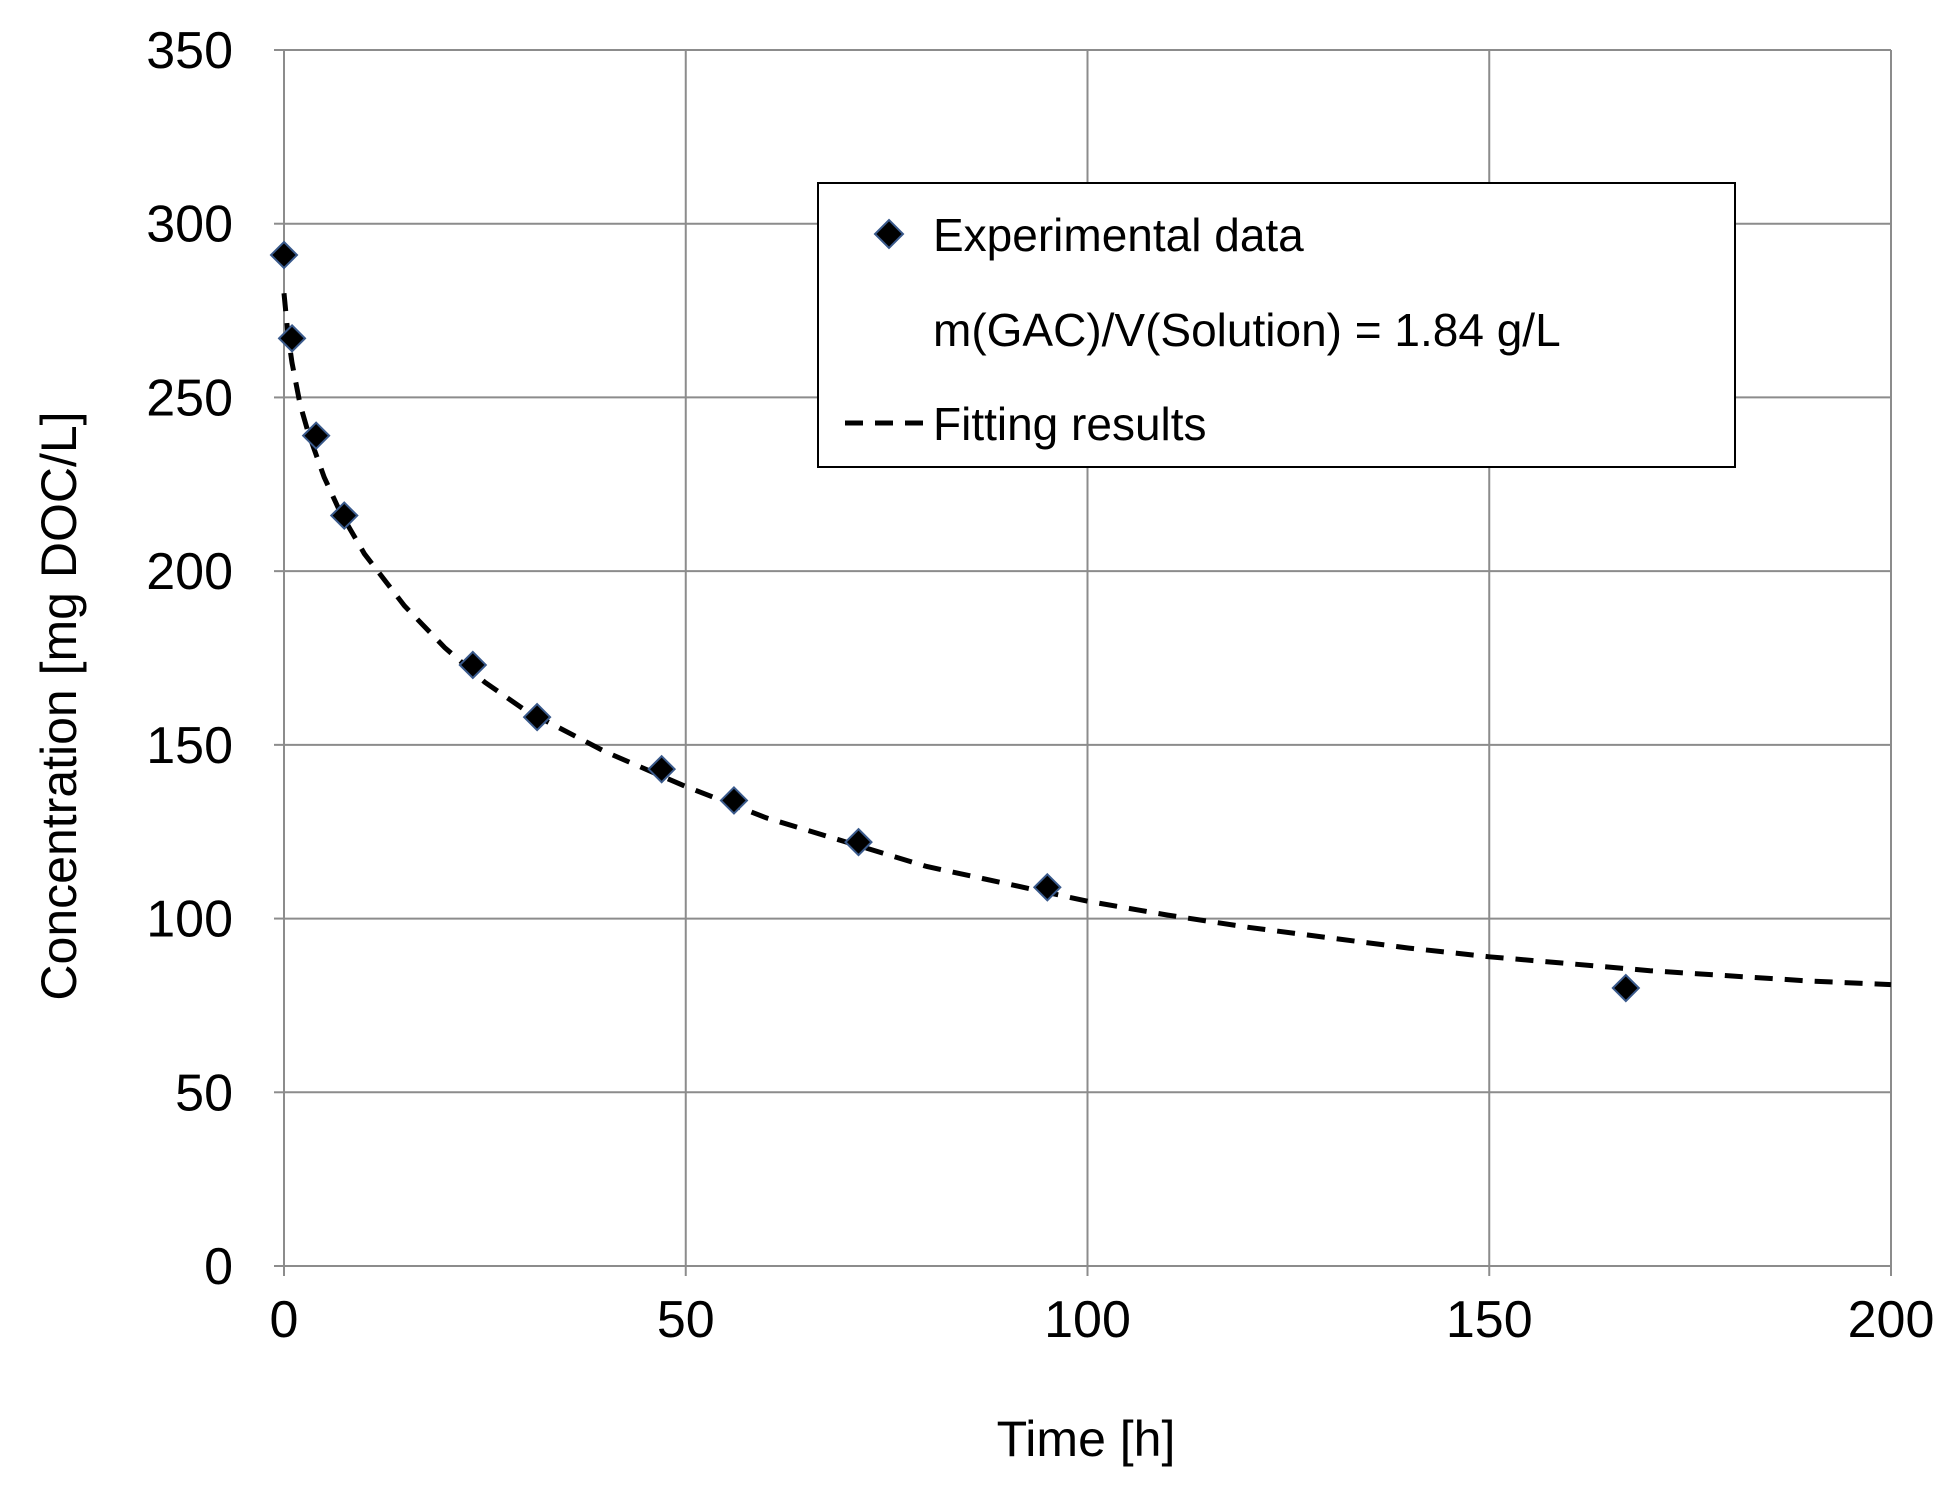 This screenshot has height=1486, width=1954. What do you see at coordinates (218, 1267) in the screenshot?
I see `y-tick-label: 0` at bounding box center [218, 1267].